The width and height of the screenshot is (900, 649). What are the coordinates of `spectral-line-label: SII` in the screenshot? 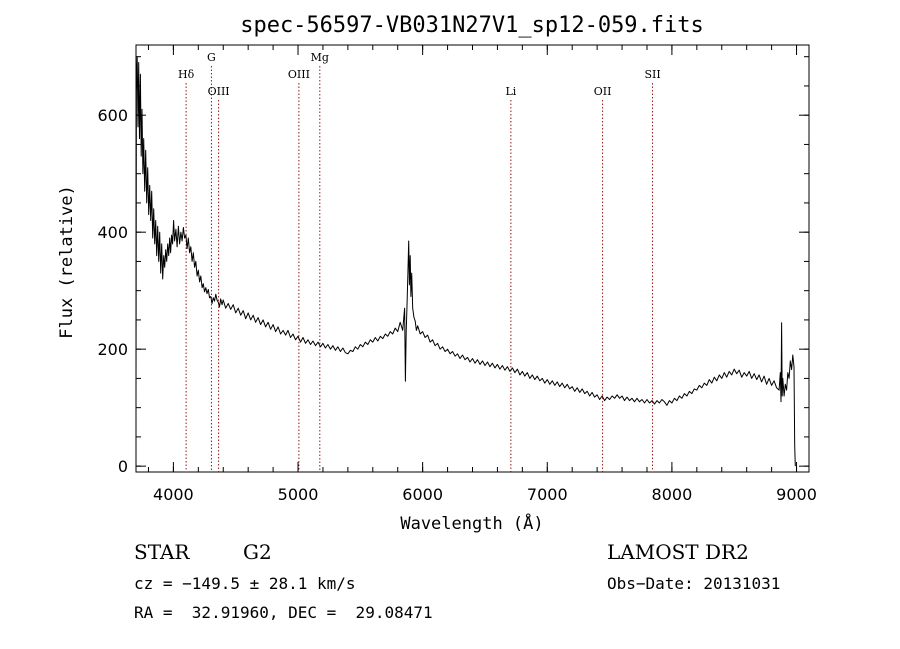 It's located at (652, 74).